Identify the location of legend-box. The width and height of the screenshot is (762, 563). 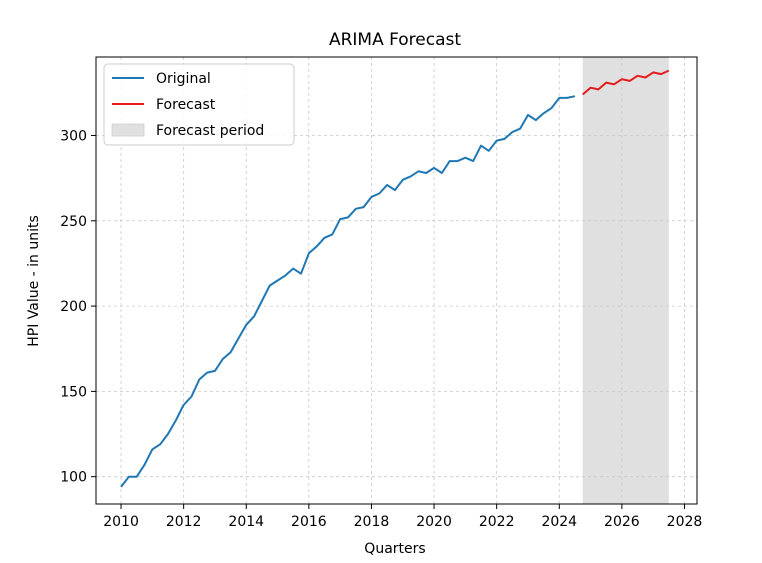
(199, 104).